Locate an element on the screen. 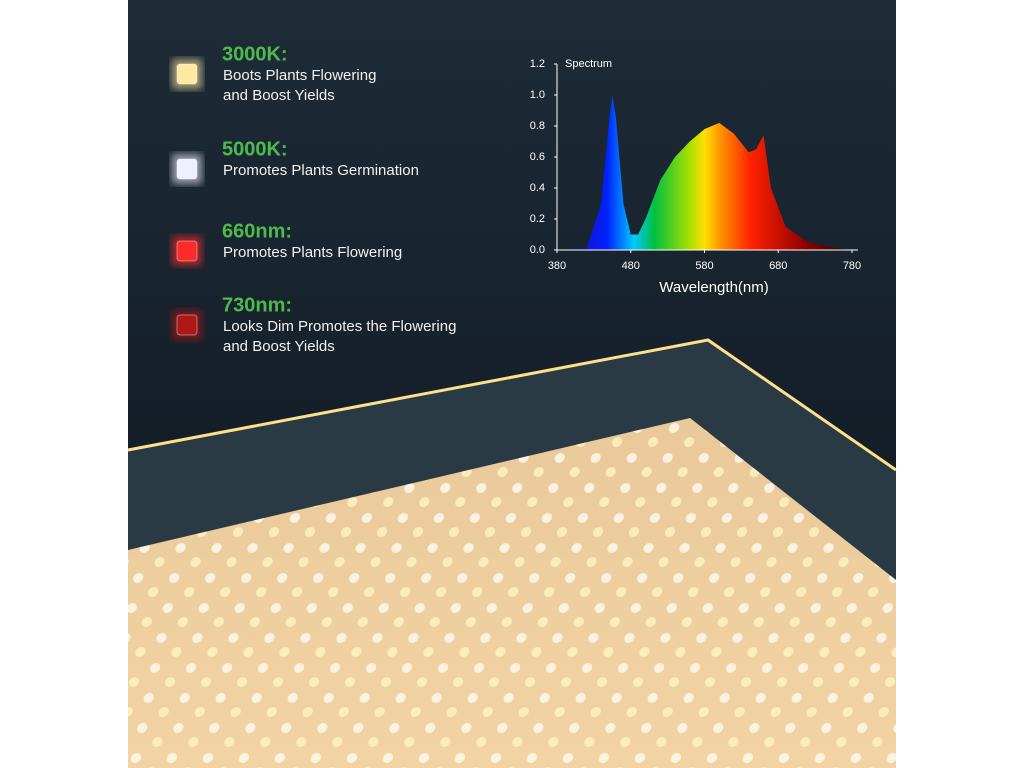 The image size is (1024, 768). feature-text: Boots Plants Flowering is located at coordinates (299, 75).